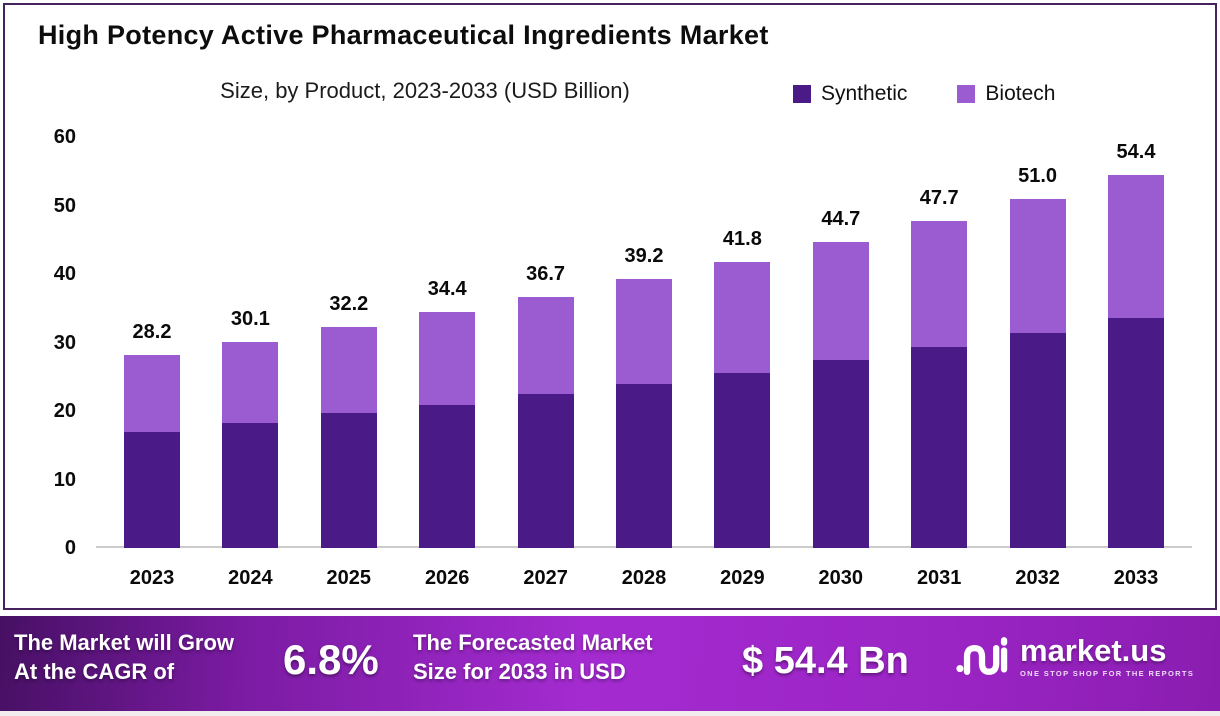  What do you see at coordinates (644, 578) in the screenshot?
I see `x-axis-label-2028: 2028` at bounding box center [644, 578].